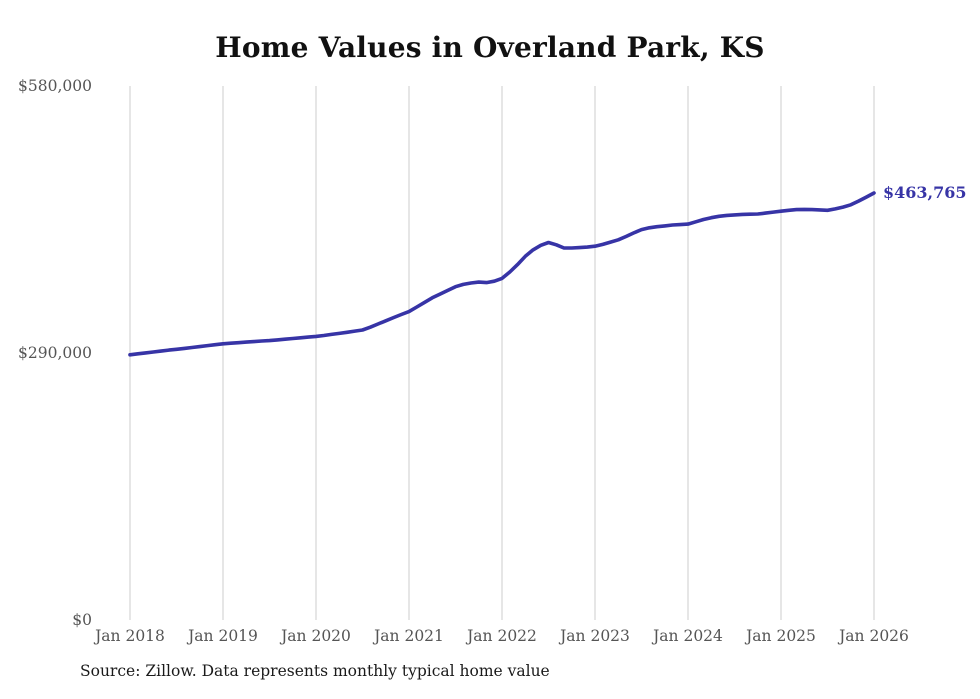  What do you see at coordinates (222, 636) in the screenshot?
I see `x-tick-label: Jan 2019` at bounding box center [222, 636].